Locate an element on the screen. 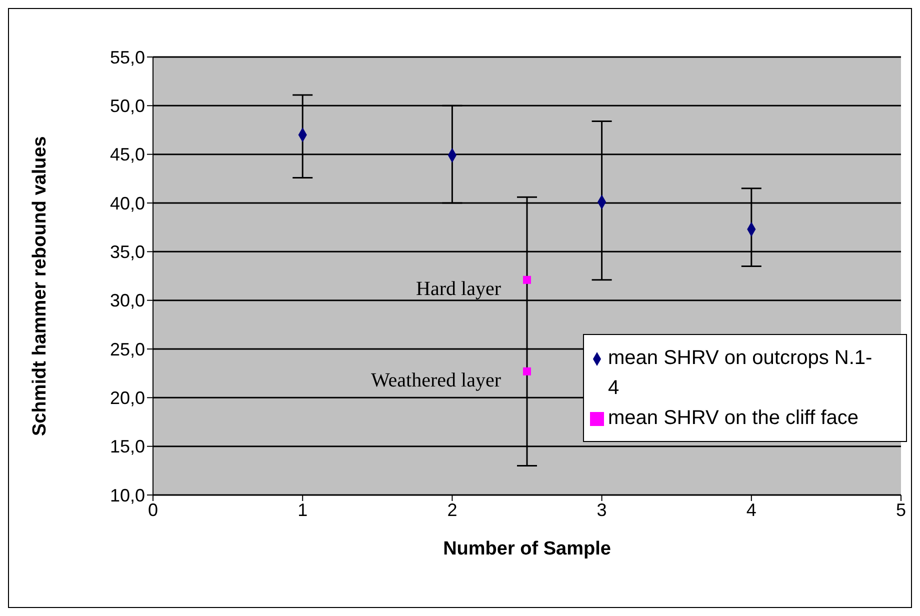 This screenshot has height=616, width=920. y-tick-label: 30,0 is located at coordinates (127, 300).